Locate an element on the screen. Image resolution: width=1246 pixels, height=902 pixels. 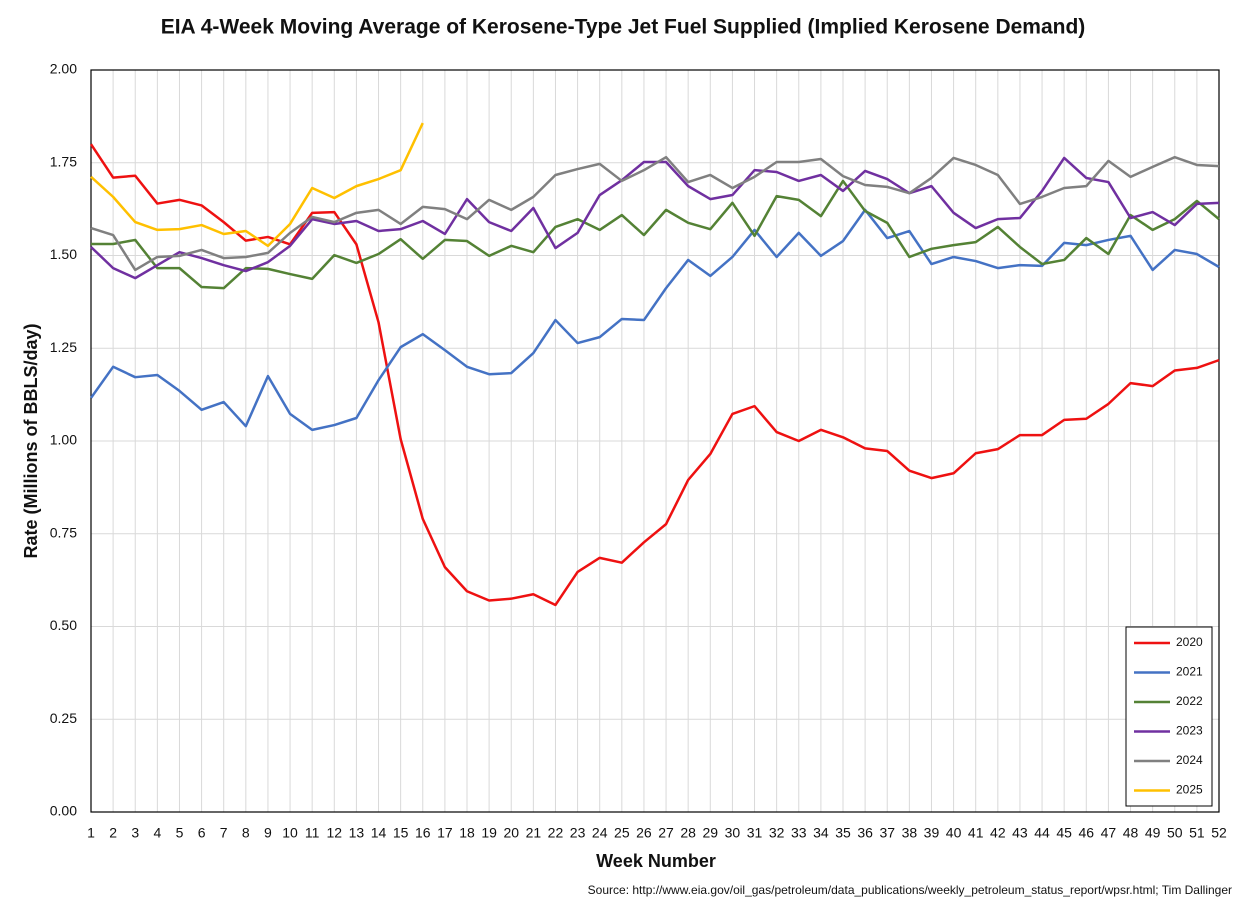
x-tick-label: 37 is located at coordinates (887, 833).